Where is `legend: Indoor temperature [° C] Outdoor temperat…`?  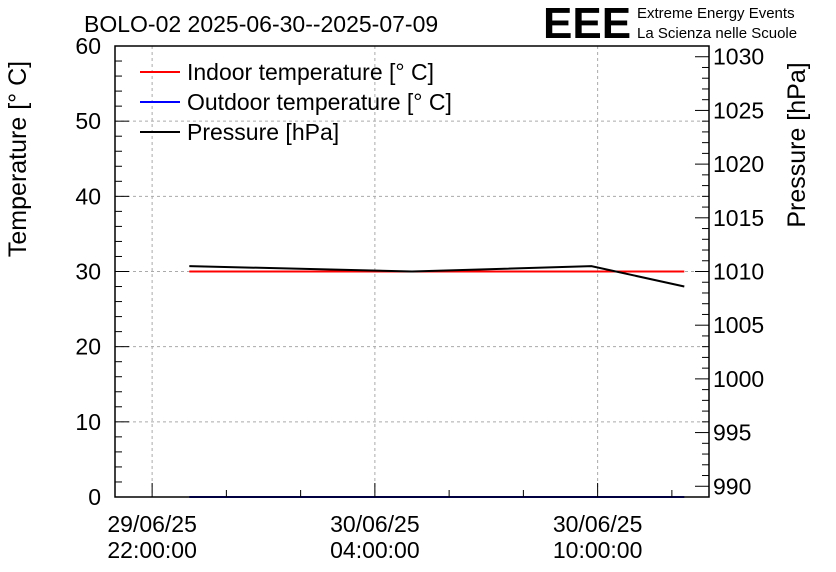 legend: Indoor temperature [° C] Outdoor temperat… is located at coordinates (296, 102).